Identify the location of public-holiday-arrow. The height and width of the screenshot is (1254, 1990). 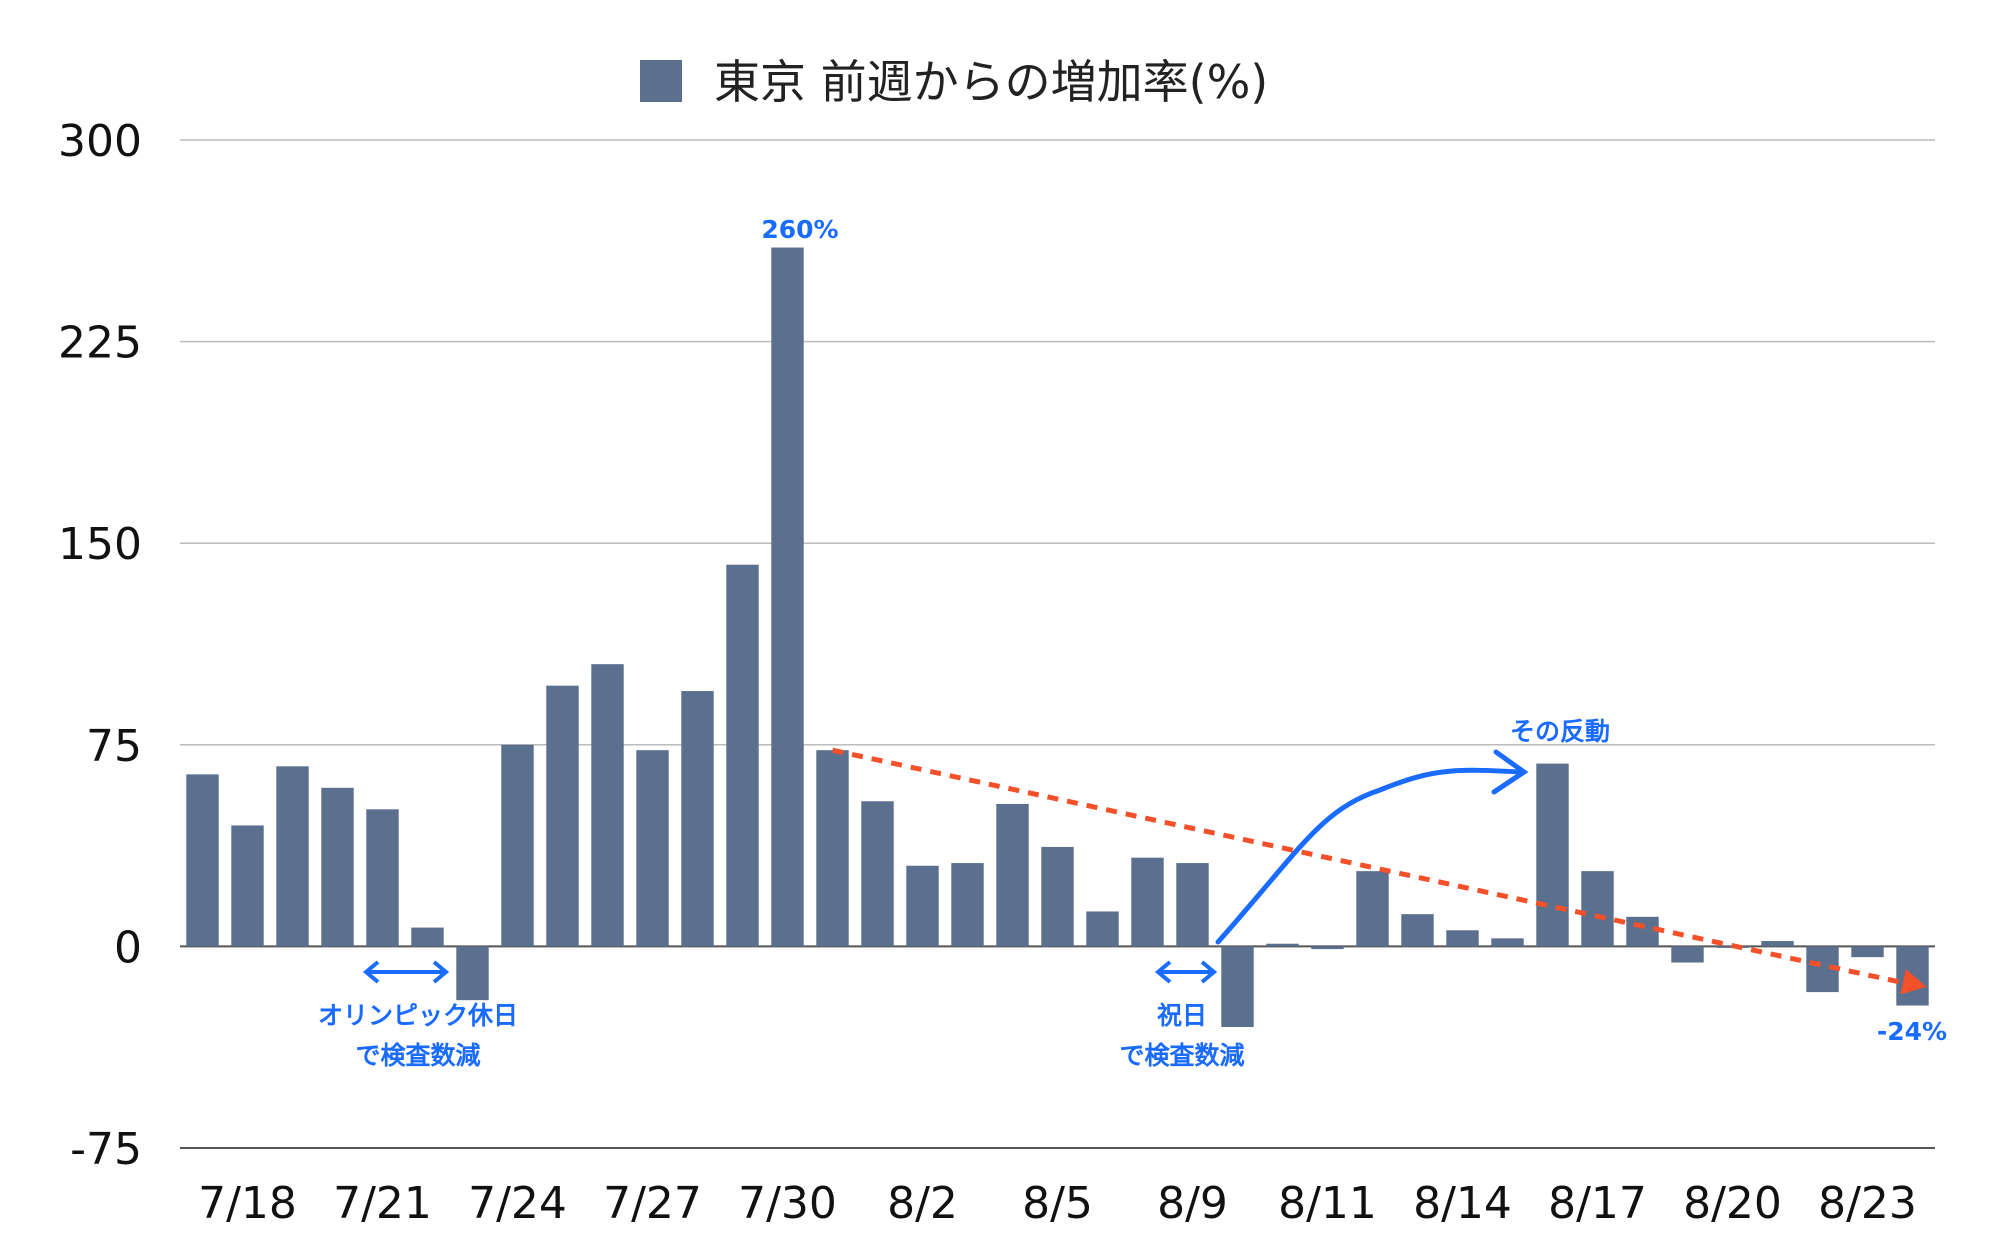
(1186, 972).